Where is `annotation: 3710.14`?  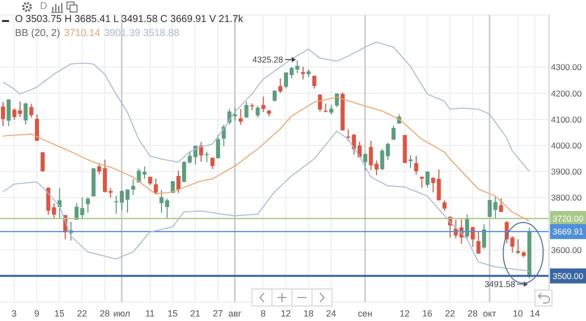
annotation: 3710.14 is located at coordinates (82, 33).